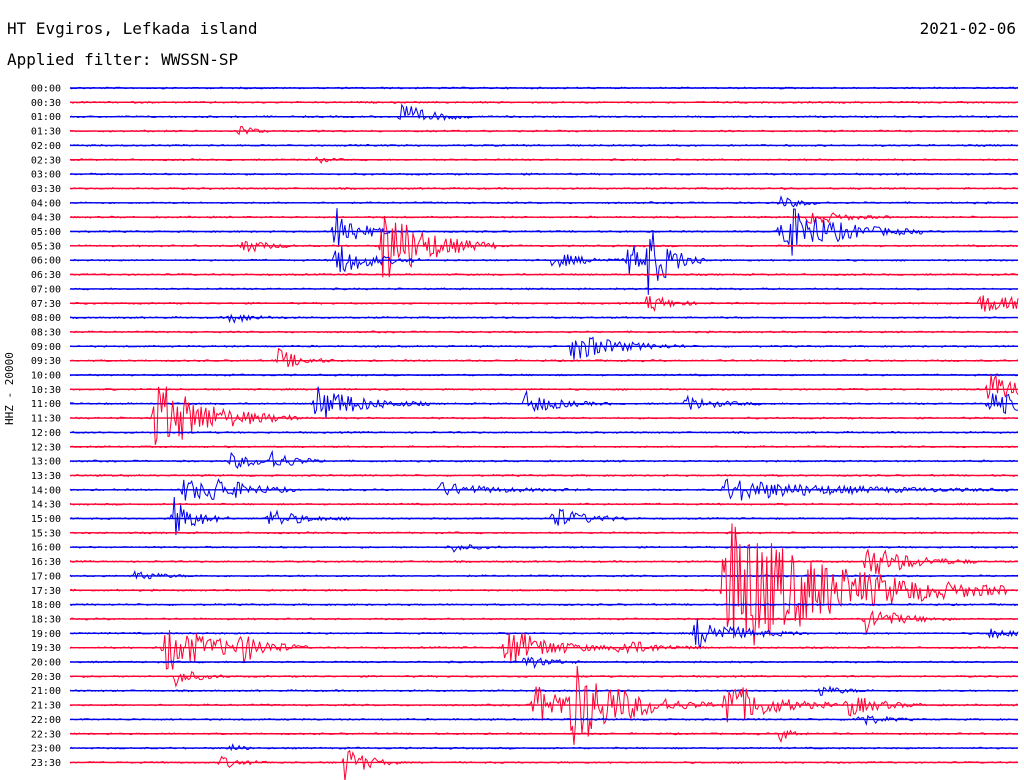 The height and width of the screenshot is (780, 1024). Describe the element at coordinates (46, 519) in the screenshot. I see `time-tick-label: 15:00` at that location.